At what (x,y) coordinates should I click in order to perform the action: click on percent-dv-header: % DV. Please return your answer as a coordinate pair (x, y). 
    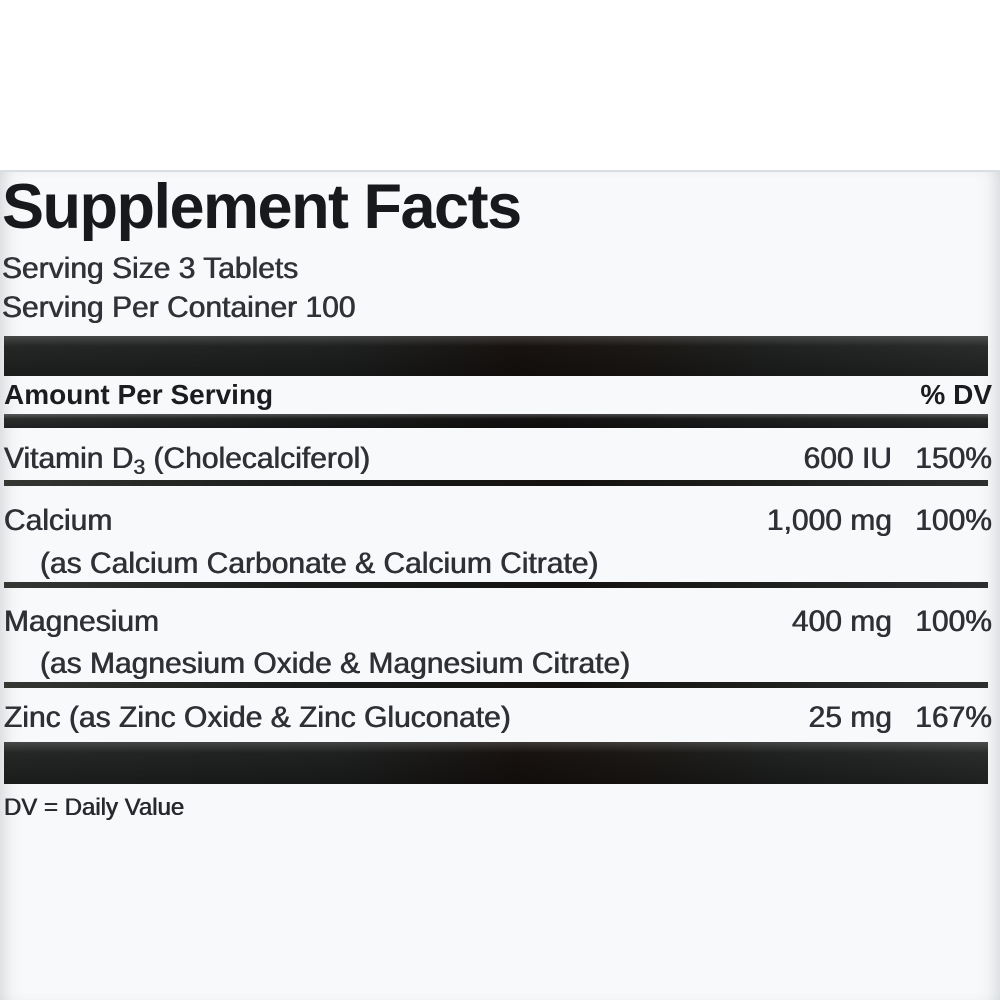
    Looking at the image, I should click on (956, 394).